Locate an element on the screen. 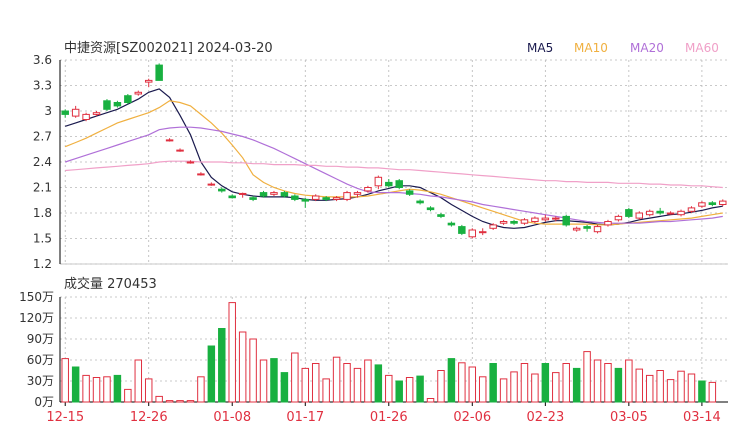  ma10-legend: MA10 is located at coordinates (591, 48).